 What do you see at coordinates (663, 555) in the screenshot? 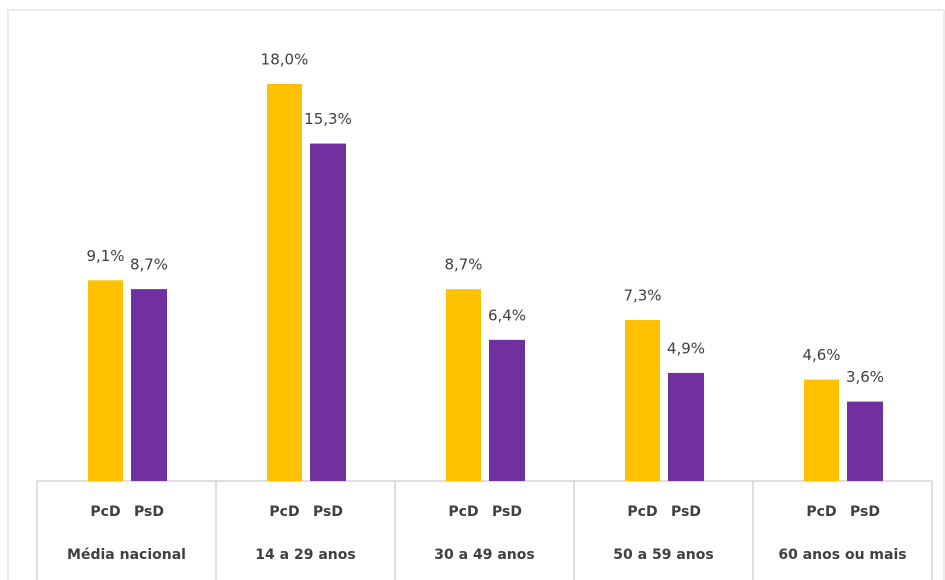
I see `category-label: 50 a 59 anos` at bounding box center [663, 555].